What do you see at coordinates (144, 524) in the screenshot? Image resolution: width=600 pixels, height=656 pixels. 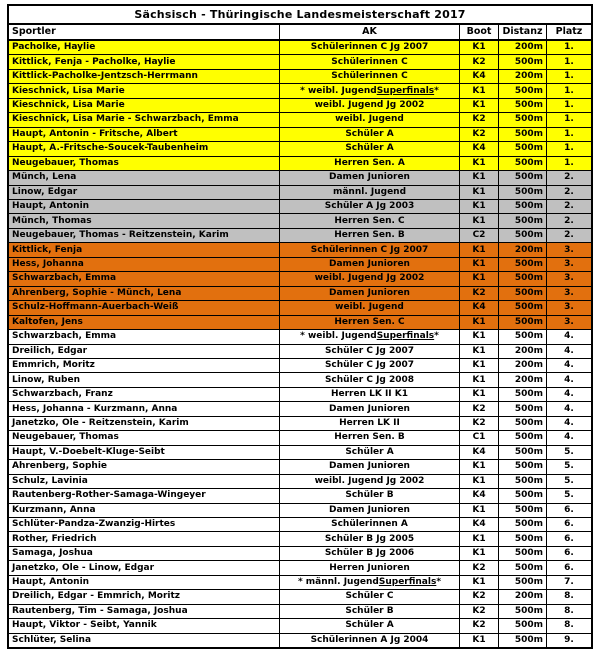 I see `cell-sportler: Schlüter-Pandza-Zwanzig-Hirtes` at bounding box center [144, 524].